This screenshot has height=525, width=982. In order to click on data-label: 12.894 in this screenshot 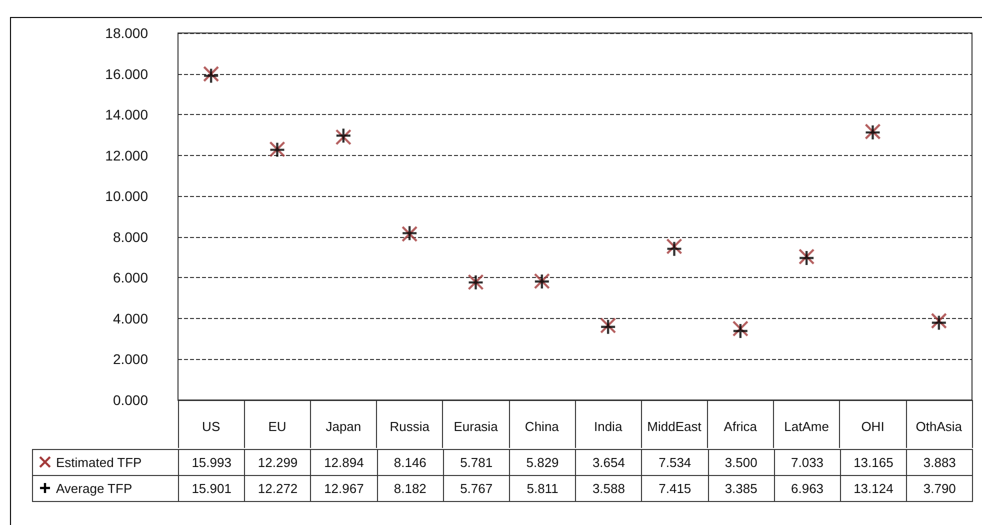, I will do `click(344, 463)`.